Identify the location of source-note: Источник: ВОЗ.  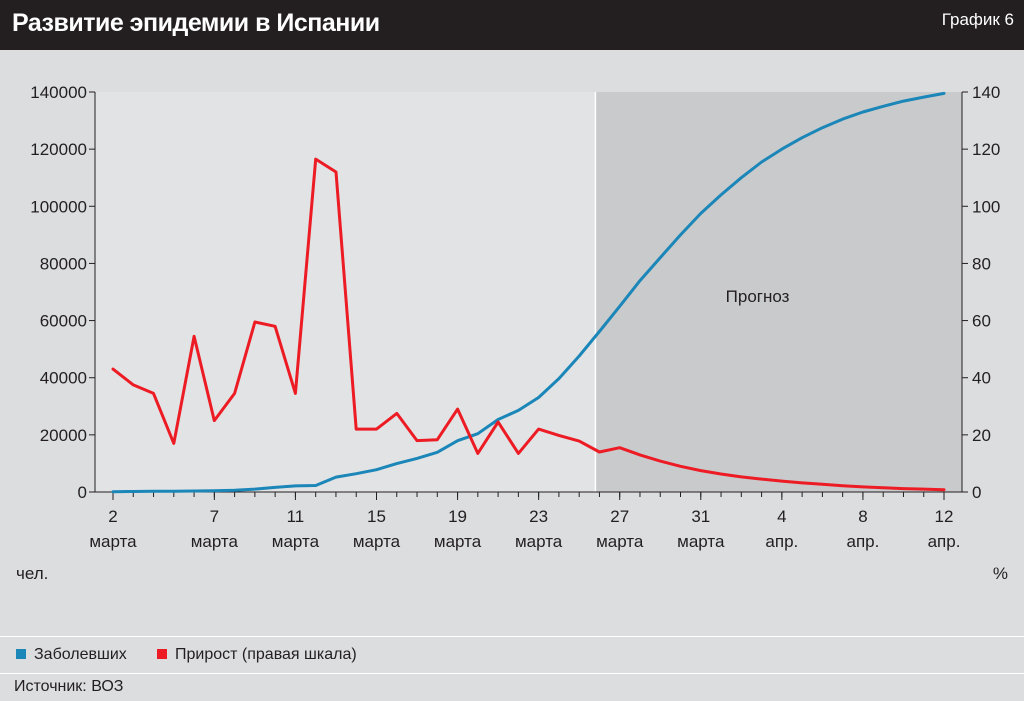
(69, 686).